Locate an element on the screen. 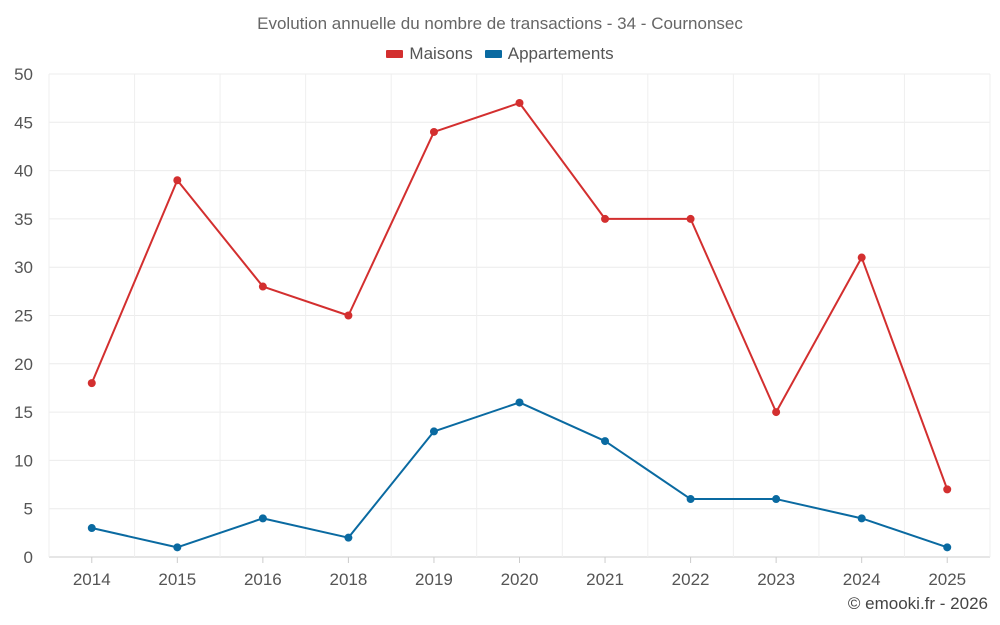  y-tick-label: 10 is located at coordinates (23, 460).